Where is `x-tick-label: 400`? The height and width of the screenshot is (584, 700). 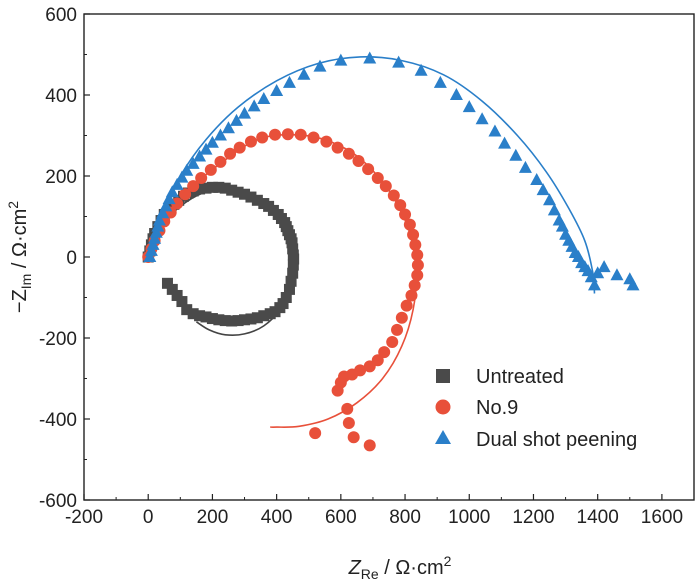 x-tick-label: 400 is located at coordinates (277, 517).